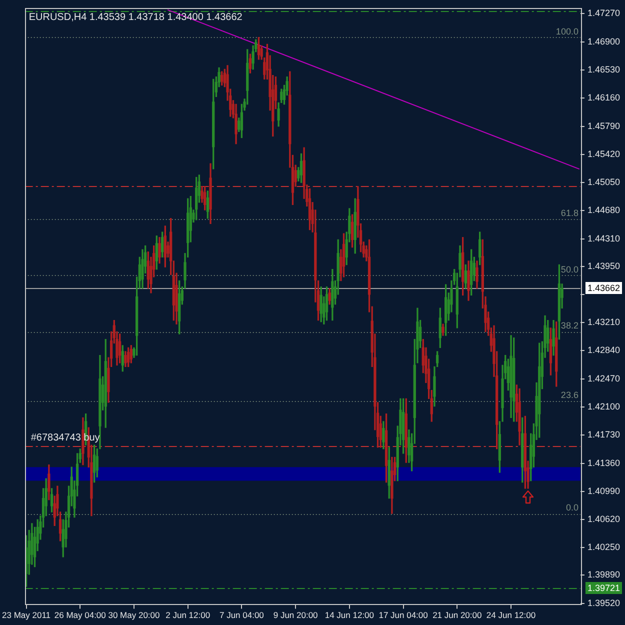 The width and height of the screenshot is (625, 625). I want to click on y-tick-label: 1.43950, so click(603, 265).